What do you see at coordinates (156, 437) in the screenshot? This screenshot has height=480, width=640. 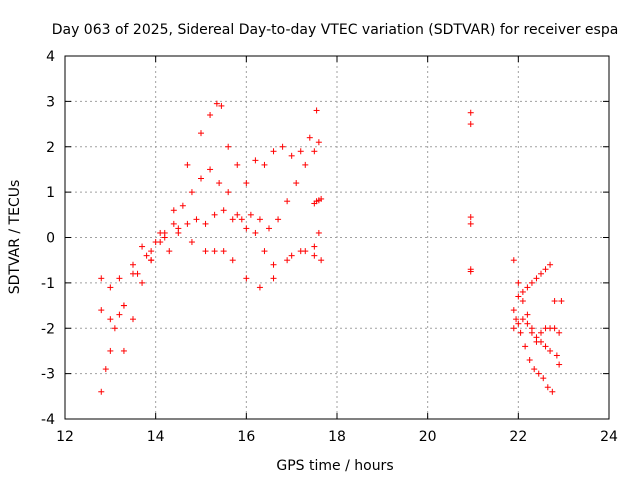 I see `x-tick-label: 14` at bounding box center [156, 437].